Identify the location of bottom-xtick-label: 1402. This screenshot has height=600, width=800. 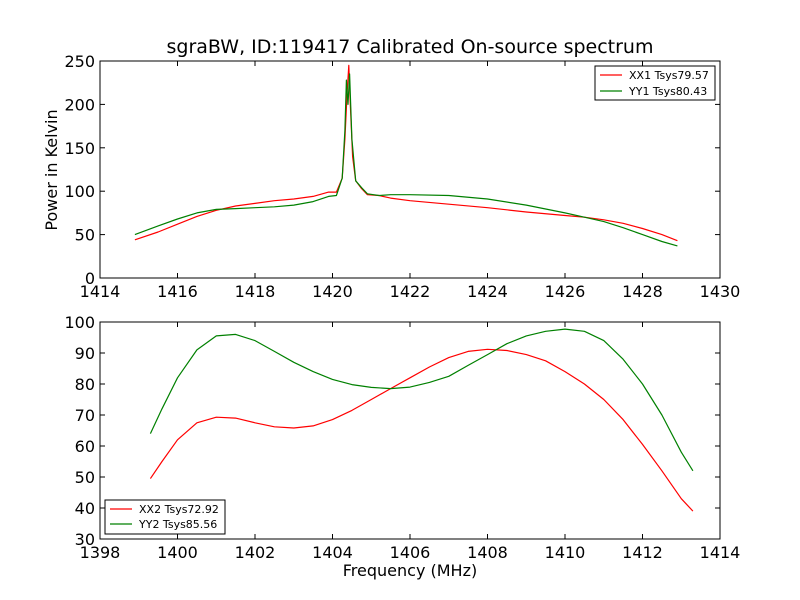
(255, 552).